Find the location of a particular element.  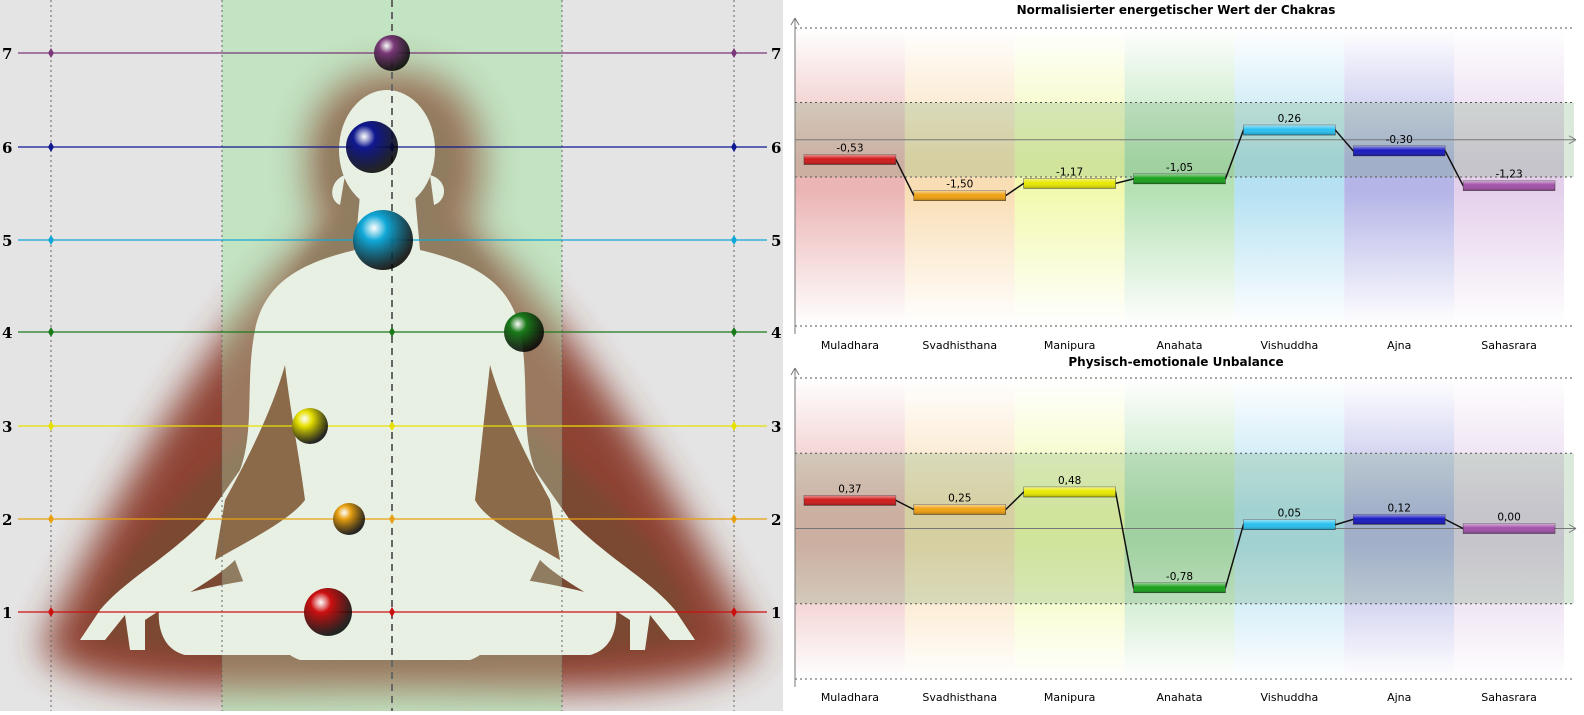

level-label-left: 5 is located at coordinates (7, 241).